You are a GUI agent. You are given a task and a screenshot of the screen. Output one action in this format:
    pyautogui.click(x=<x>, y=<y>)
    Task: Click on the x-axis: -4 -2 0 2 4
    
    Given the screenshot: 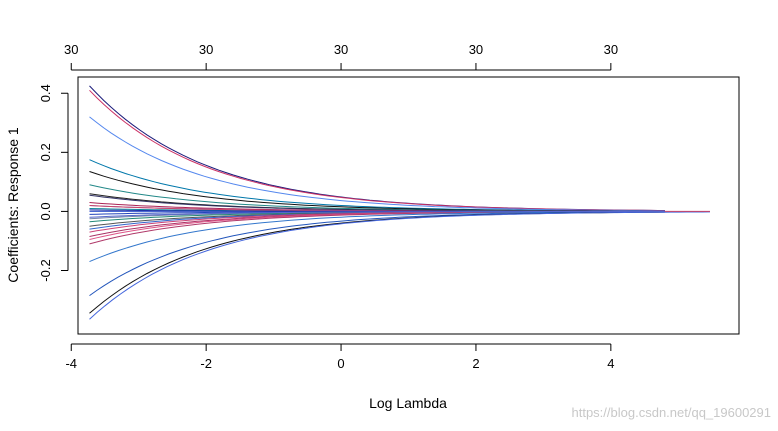 What is the action you would take?
    pyautogui.click(x=339, y=357)
    